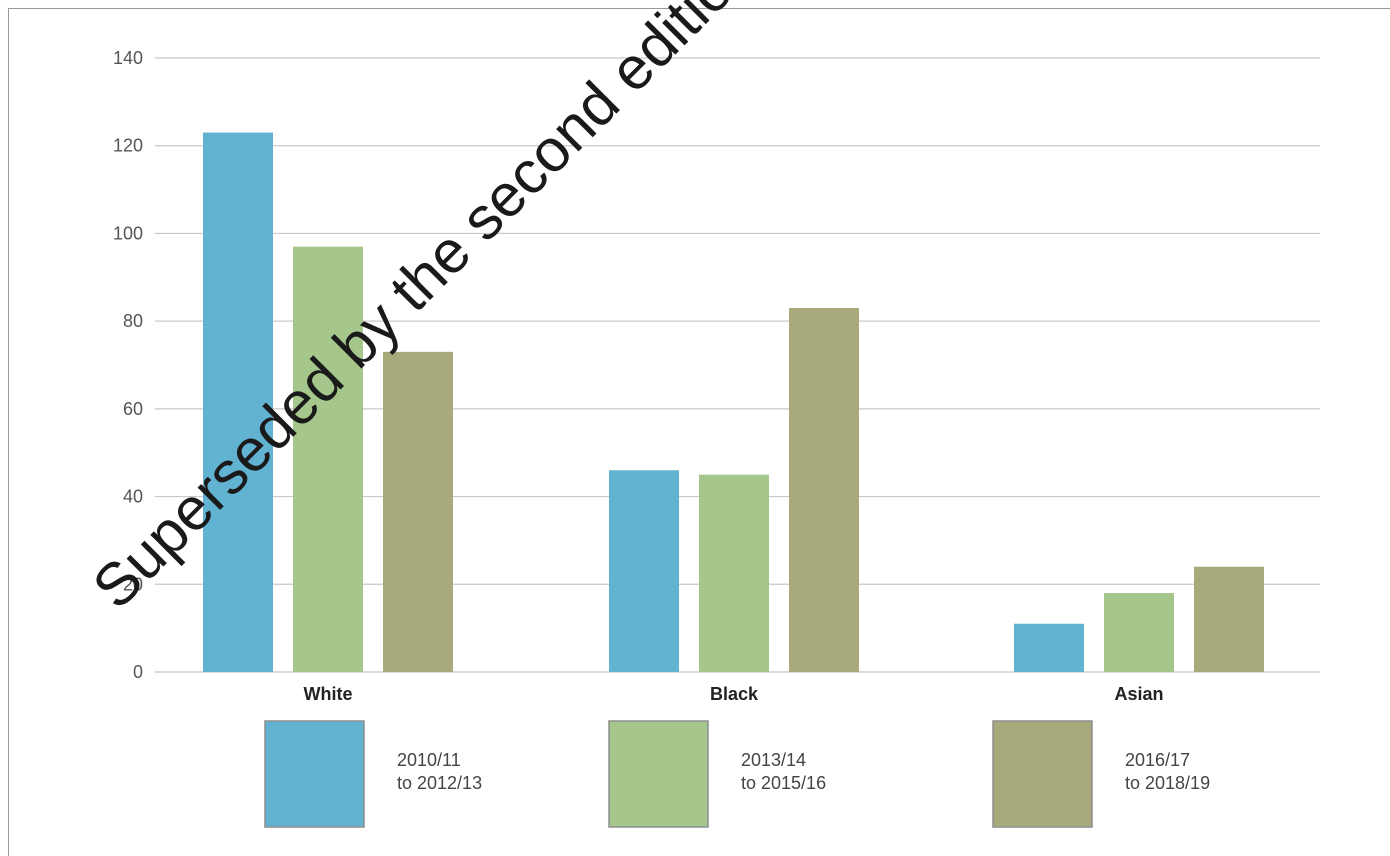  Describe the element at coordinates (128, 146) in the screenshot. I see `y-tick-label: 120` at that location.